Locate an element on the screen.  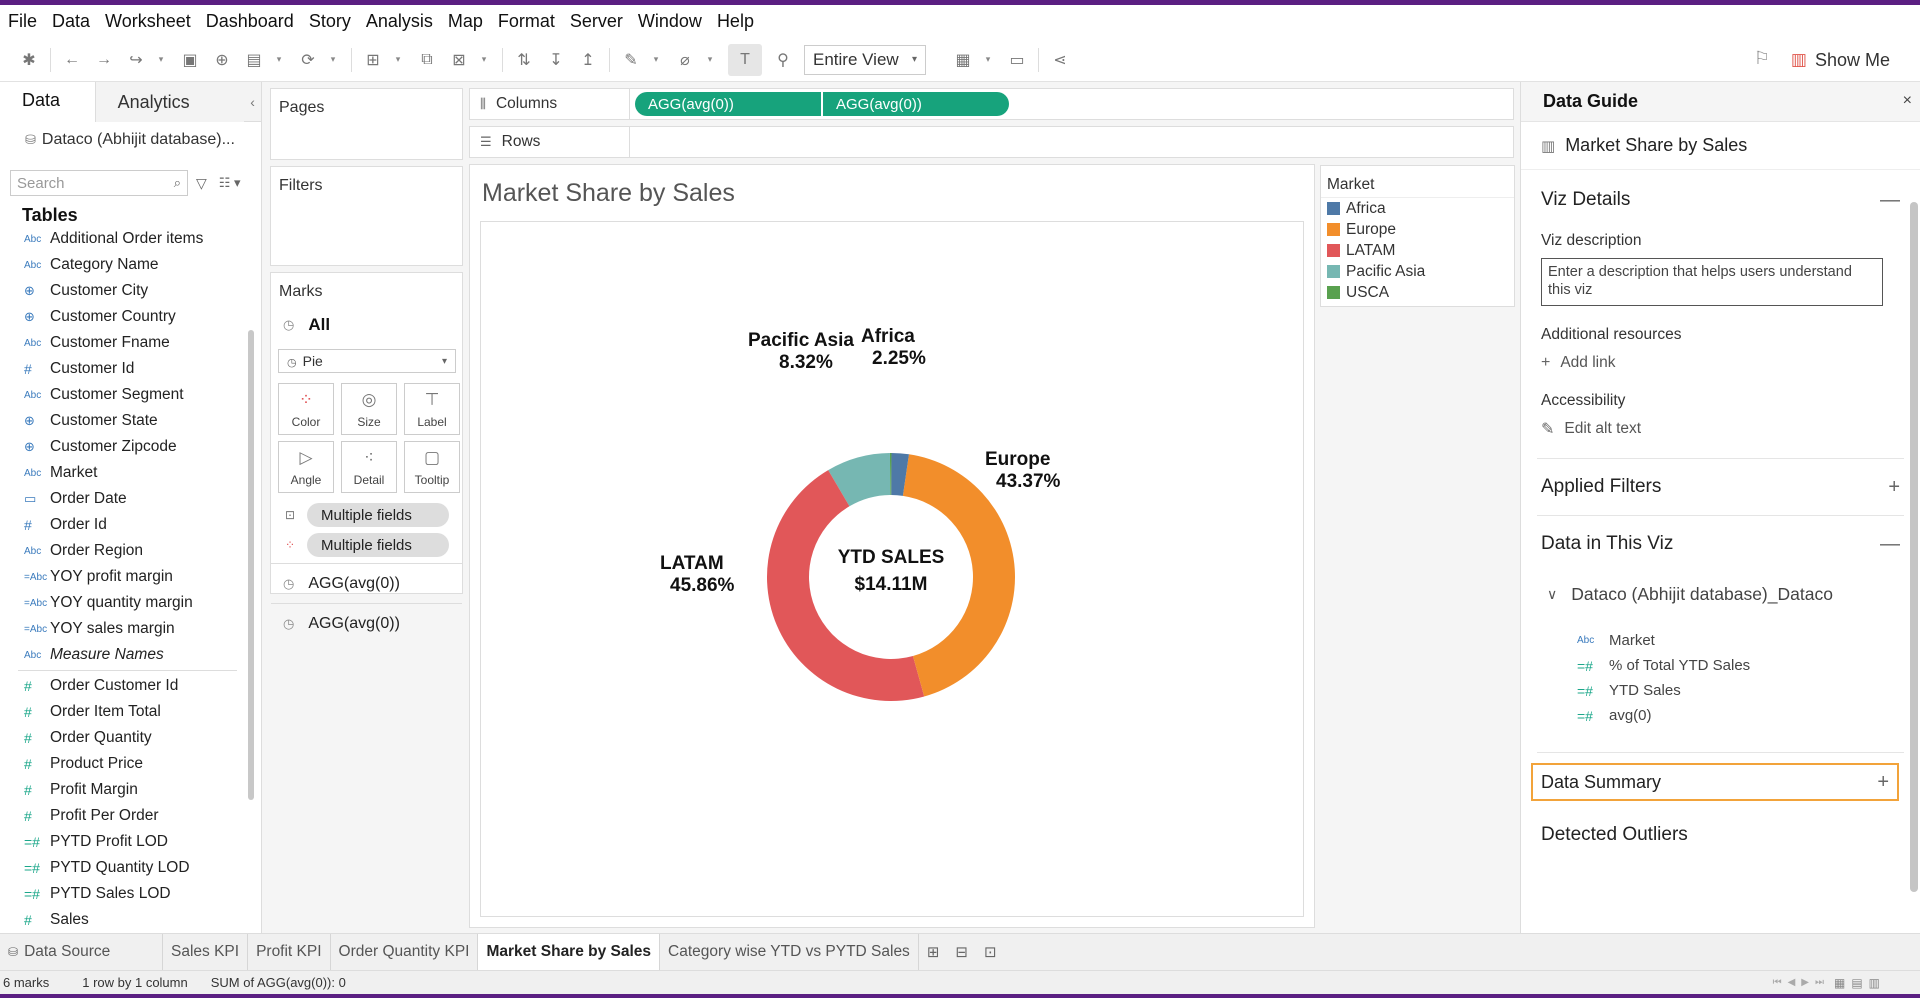
group-caret-icon: ▾ is located at coordinates (710, 59).